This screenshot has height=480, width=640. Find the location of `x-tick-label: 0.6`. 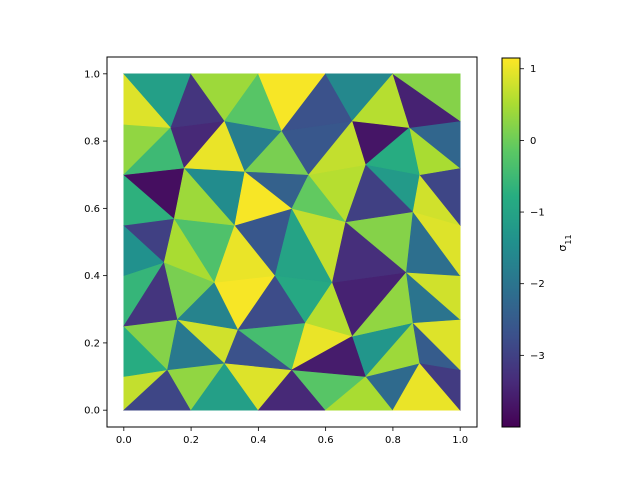

x-tick-label: 0.6 is located at coordinates (326, 440).